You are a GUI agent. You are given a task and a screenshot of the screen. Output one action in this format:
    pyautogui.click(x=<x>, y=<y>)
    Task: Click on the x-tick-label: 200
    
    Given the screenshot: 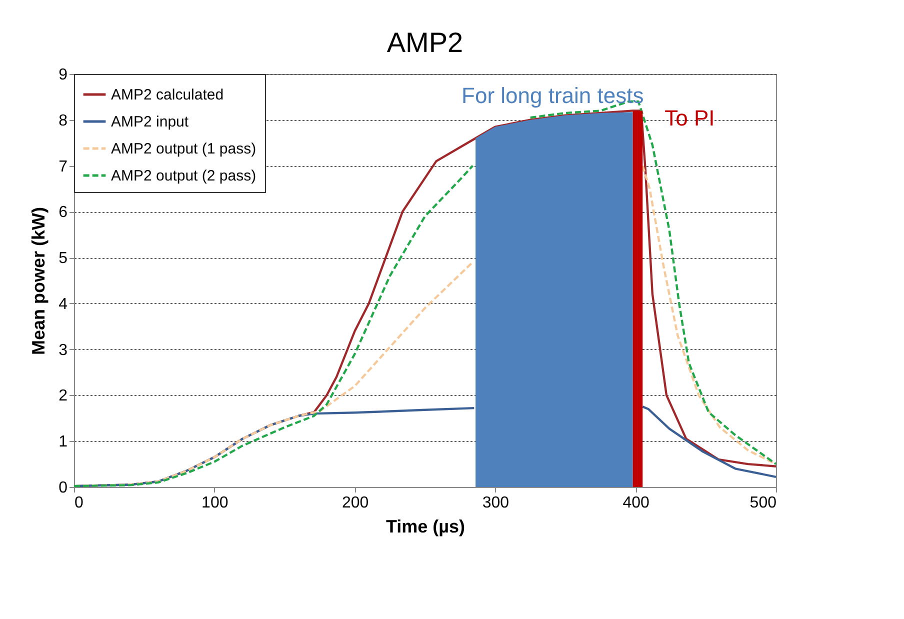 What is the action you would take?
    pyautogui.click(x=355, y=503)
    